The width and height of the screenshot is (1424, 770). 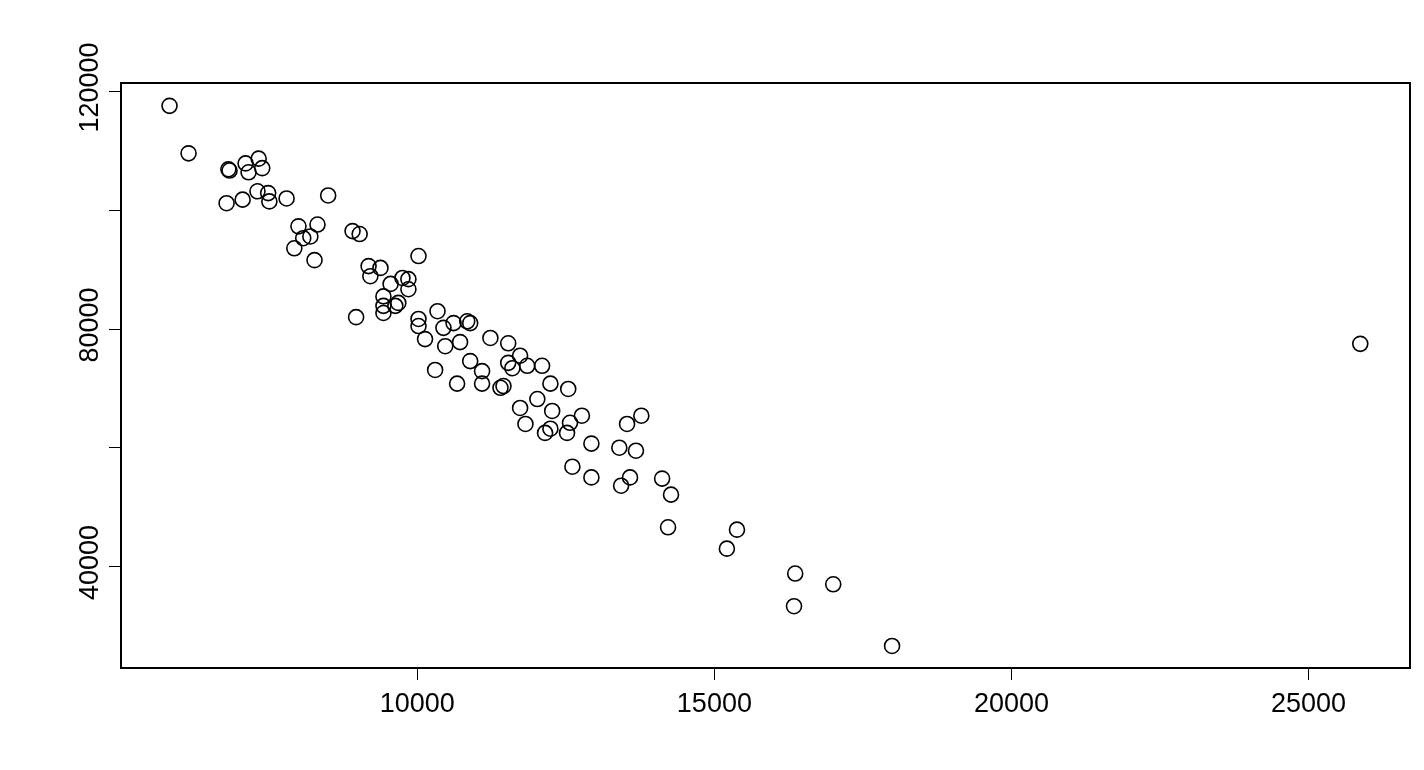 I want to click on x-tick-label: 25000, so click(x=1309, y=703).